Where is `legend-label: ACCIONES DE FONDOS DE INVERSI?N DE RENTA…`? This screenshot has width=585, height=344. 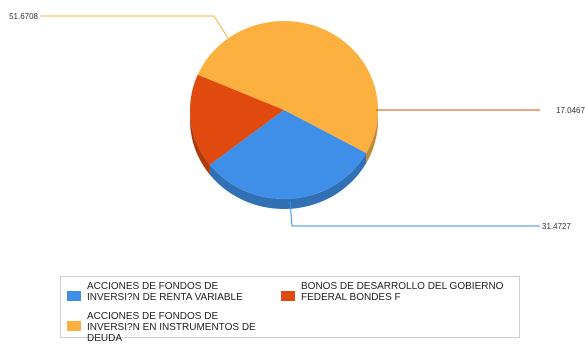 legend-label: ACCIONES DE FONDOS DE INVERSI?N DE RENTA… is located at coordinates (165, 292).